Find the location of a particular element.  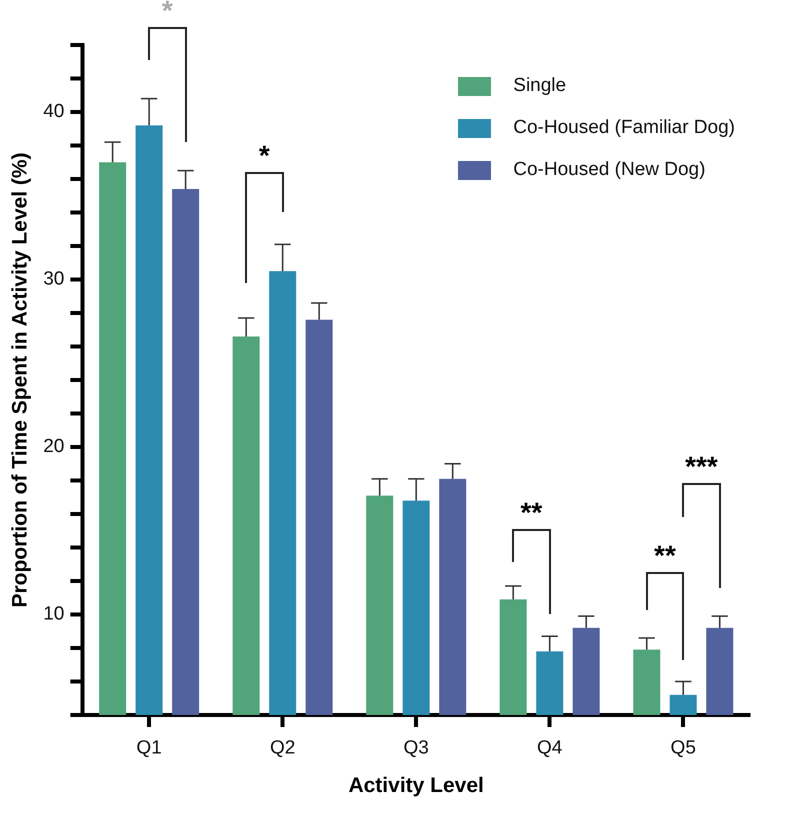

x-tick-label: Q3 is located at coordinates (416, 748).